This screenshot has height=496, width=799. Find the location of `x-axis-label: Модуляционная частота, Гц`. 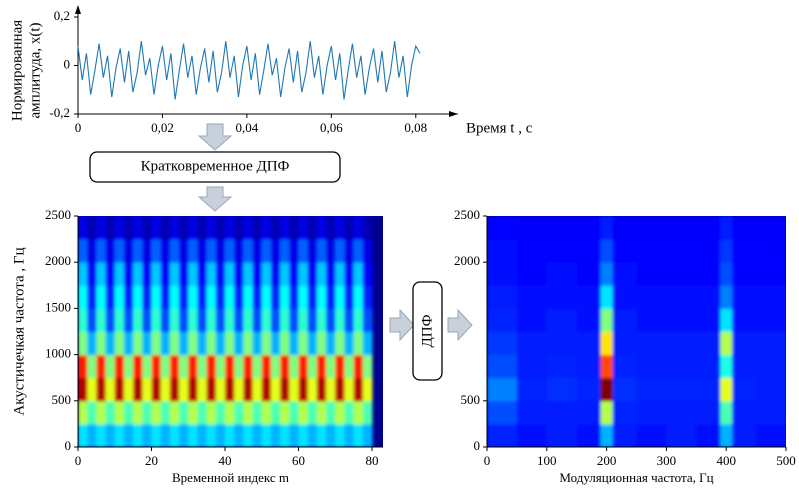

x-axis-label: Модуляционная частота, Гц is located at coordinates (636, 477).